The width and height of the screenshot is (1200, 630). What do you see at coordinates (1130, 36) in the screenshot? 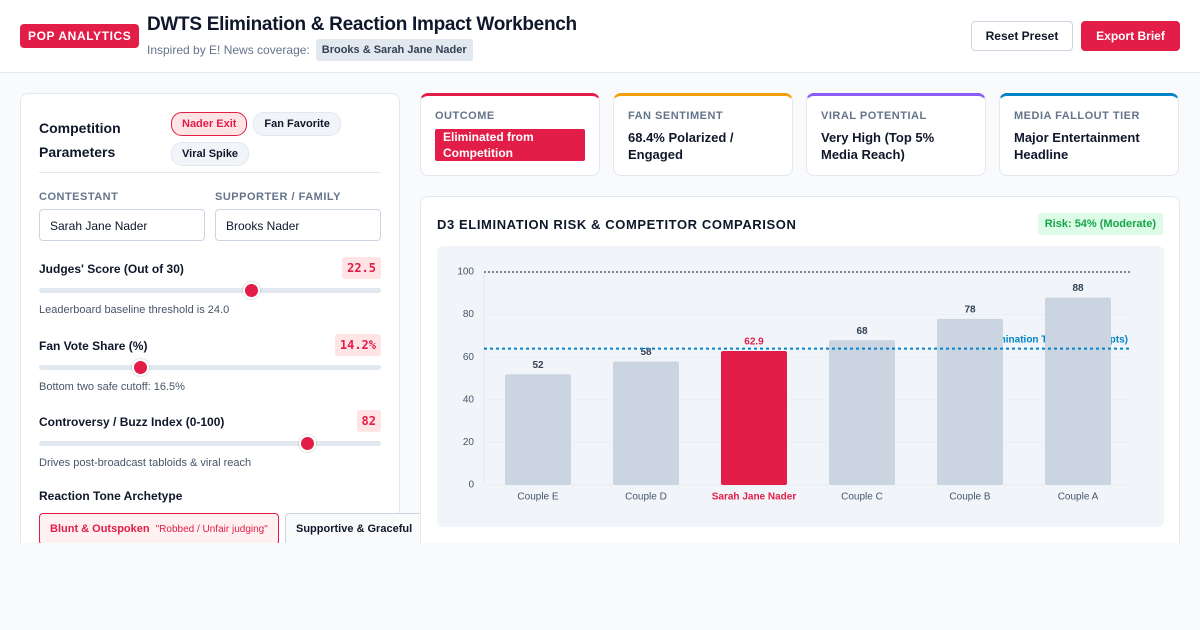
I see `export-button: Export Brief` at bounding box center [1130, 36].